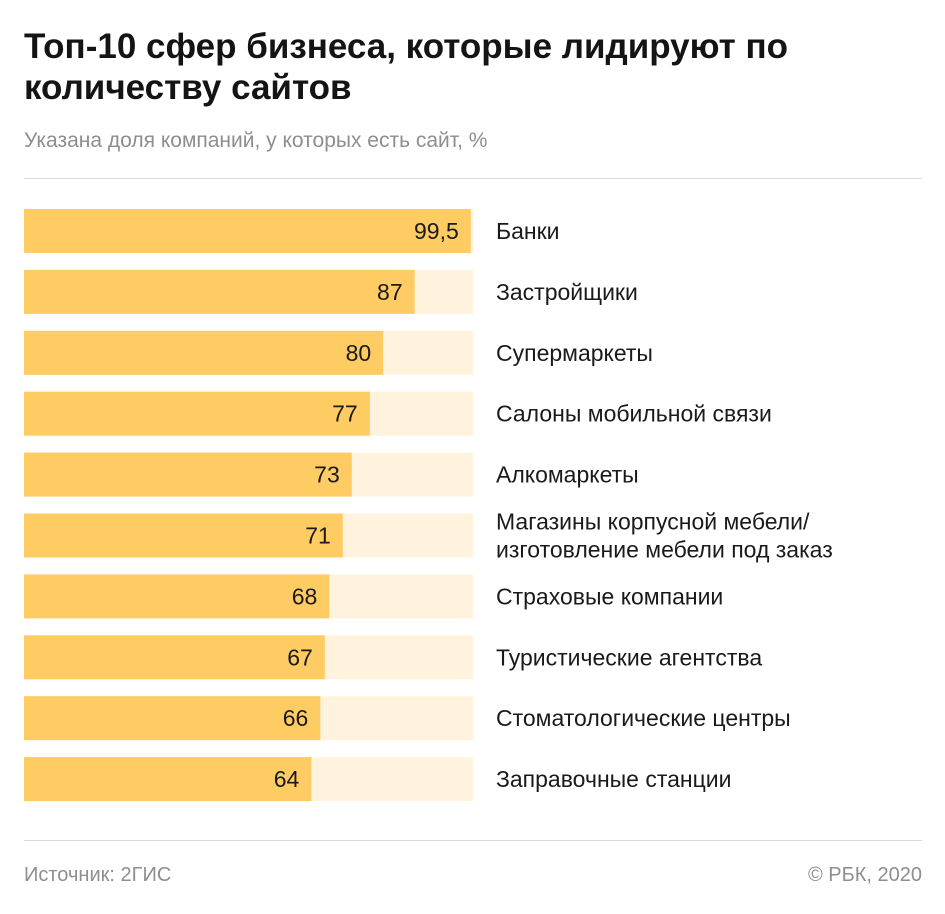  I want to click on copyright-note: © РБК, 2020, so click(864, 875).